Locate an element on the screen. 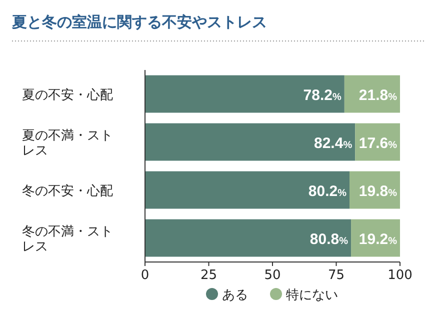 This screenshot has height=323, width=436. x-tick-label: 100 is located at coordinates (400, 275).